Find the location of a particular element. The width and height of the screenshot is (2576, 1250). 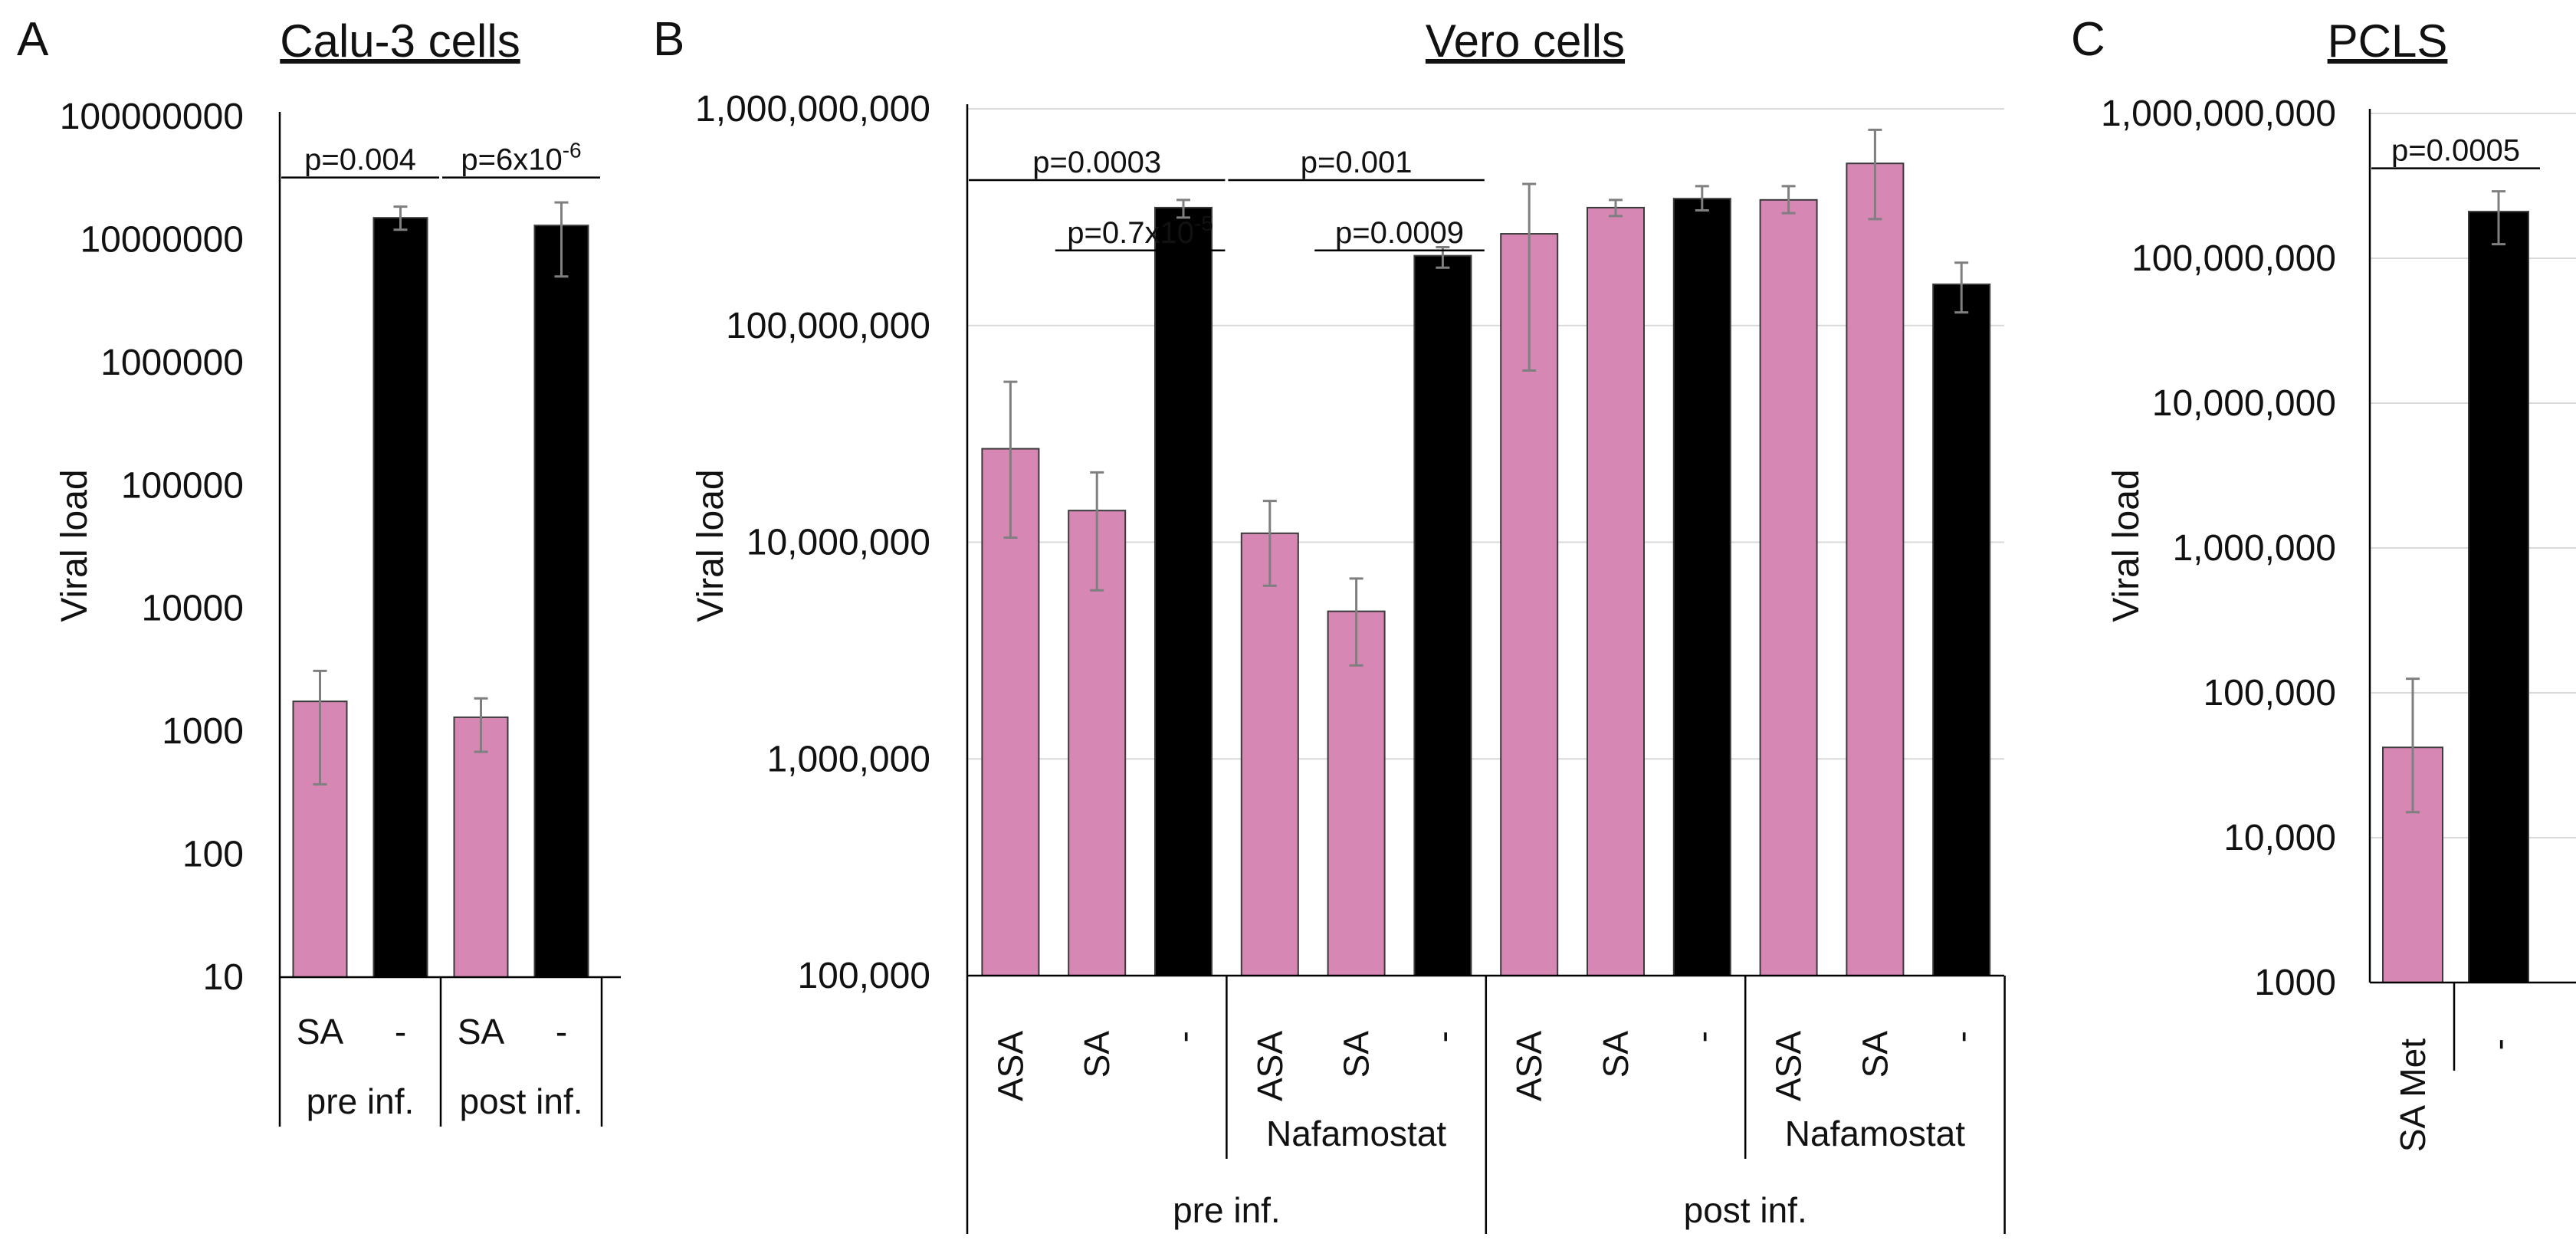

y-tick-label: 1000000 is located at coordinates (172, 363).